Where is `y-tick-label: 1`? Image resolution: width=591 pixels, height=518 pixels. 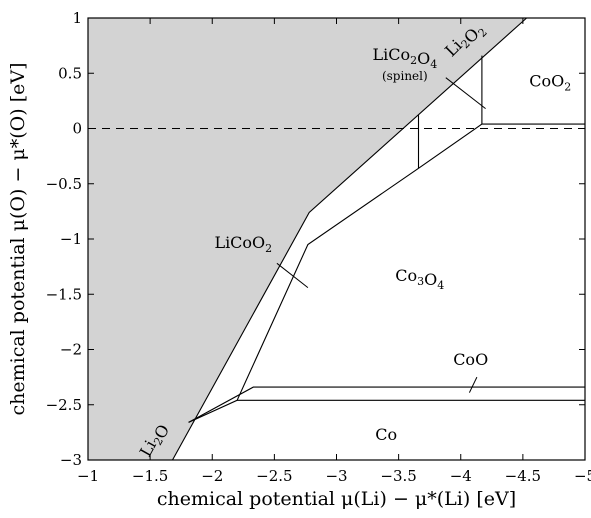 y-tick-label: 1 is located at coordinates (77, 18).